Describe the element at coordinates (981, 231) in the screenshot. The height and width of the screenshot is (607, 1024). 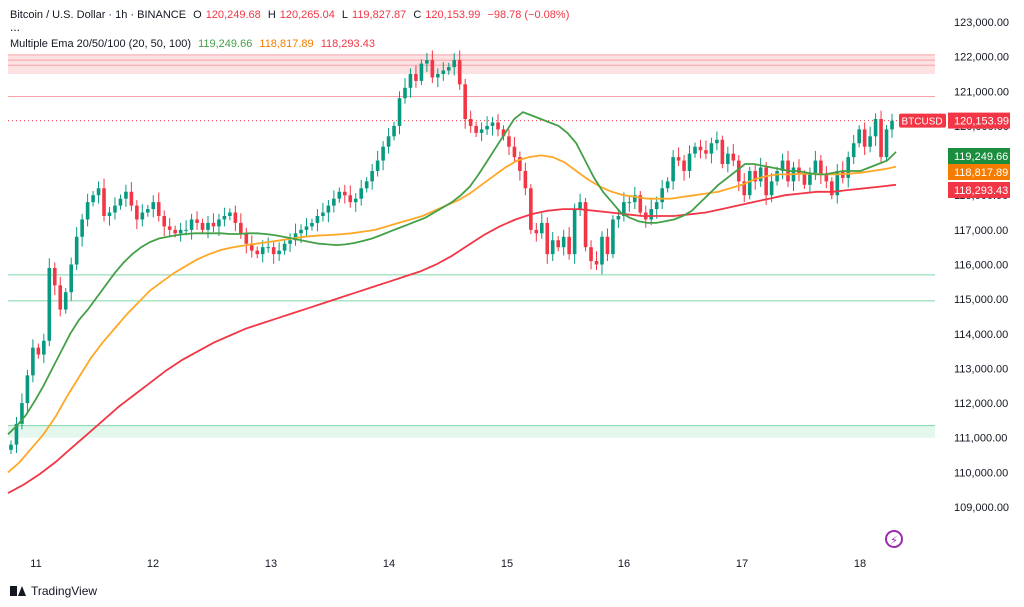
I see `y-tick-label: 117,000.00` at that location.